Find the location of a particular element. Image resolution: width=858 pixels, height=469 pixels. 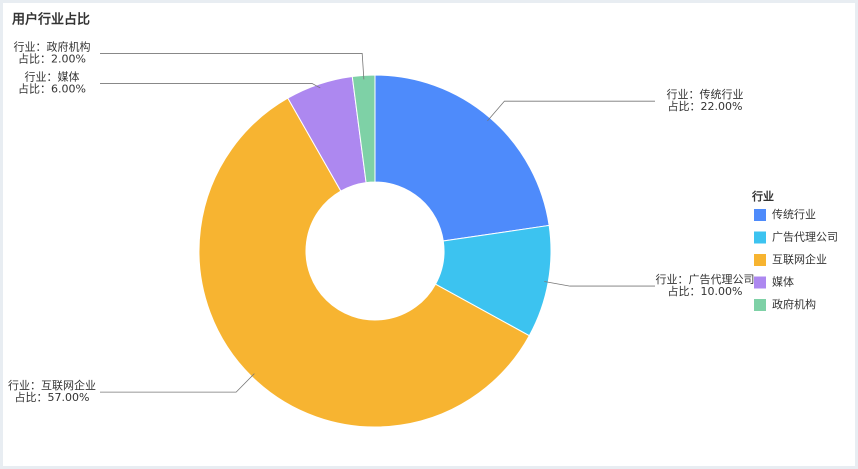

legend-label: 互联网企业 is located at coordinates (799, 259).